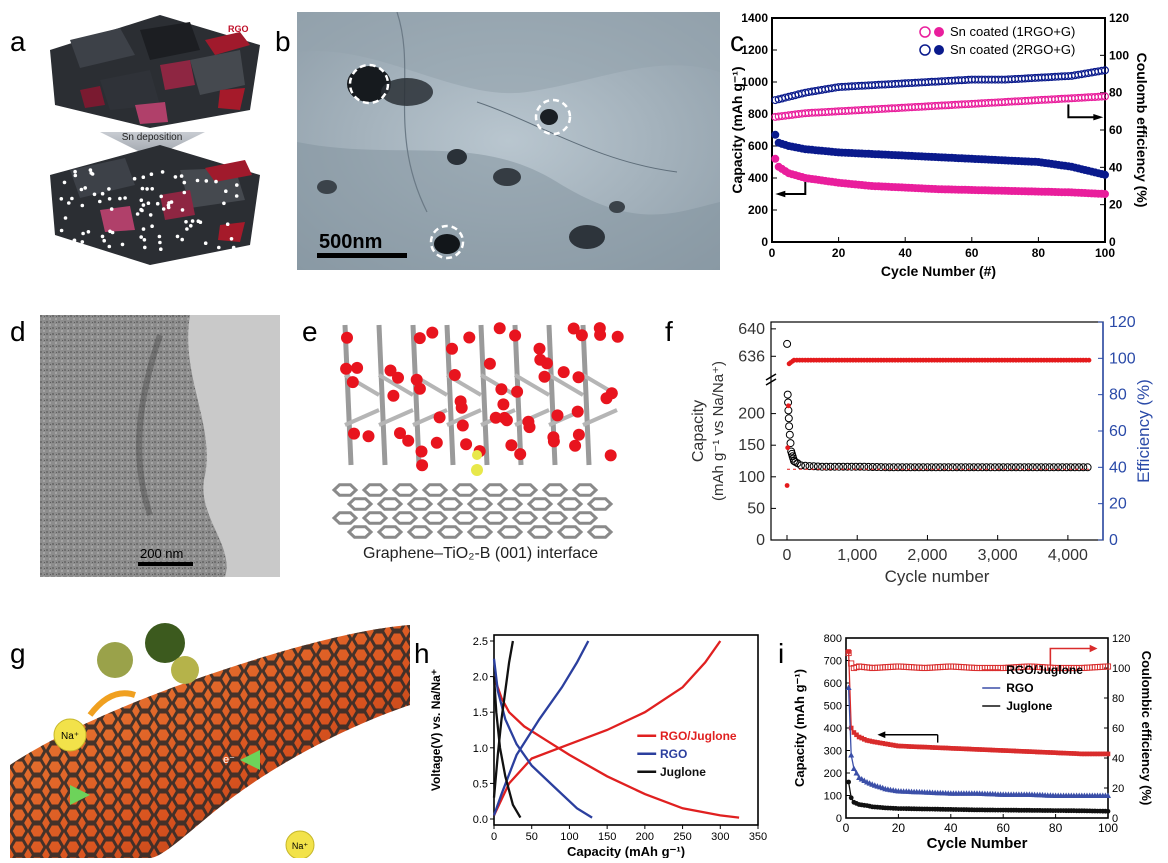  Describe the element at coordinates (508, 141) in the screenshot. I see `panel-b-tem-image: 500nm` at that location.